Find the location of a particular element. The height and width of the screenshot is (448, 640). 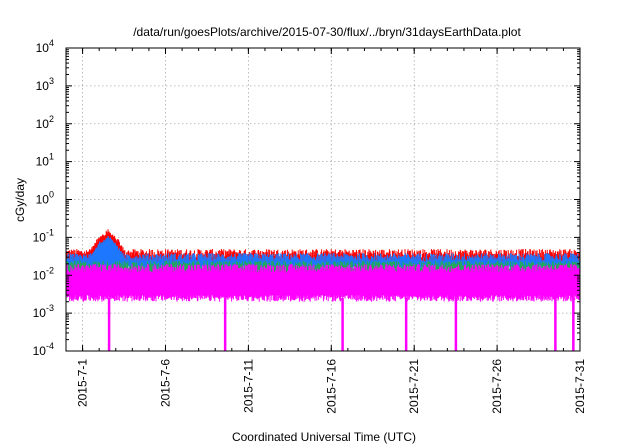

y-tick-label: 10² is located at coordinates (45, 122).